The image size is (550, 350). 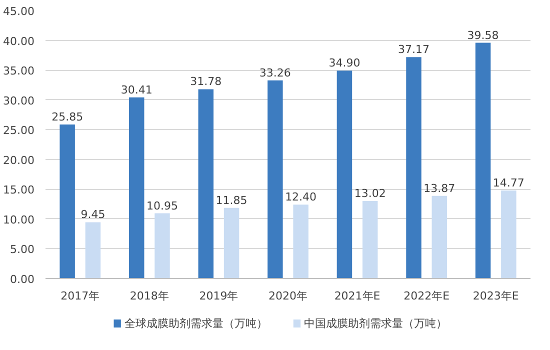 What do you see at coordinates (508, 183) in the screenshot?
I see `data-label: 14.77` at bounding box center [508, 183].